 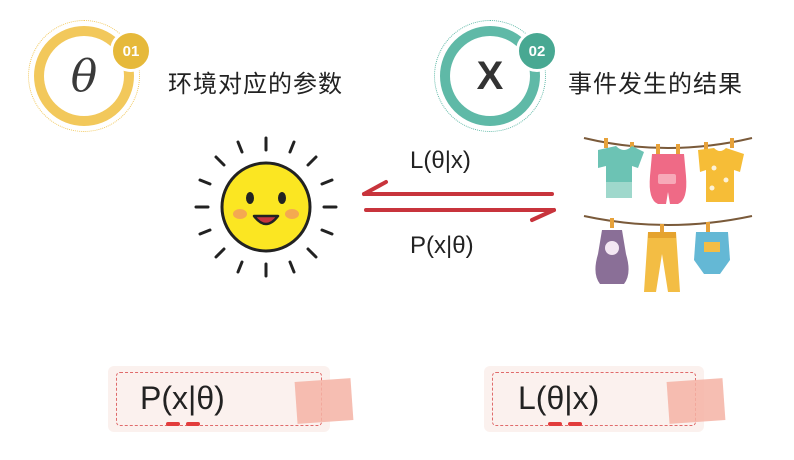 What do you see at coordinates (231, 399) in the screenshot?
I see `probability-formula-box: P(x|θ)` at bounding box center [231, 399].